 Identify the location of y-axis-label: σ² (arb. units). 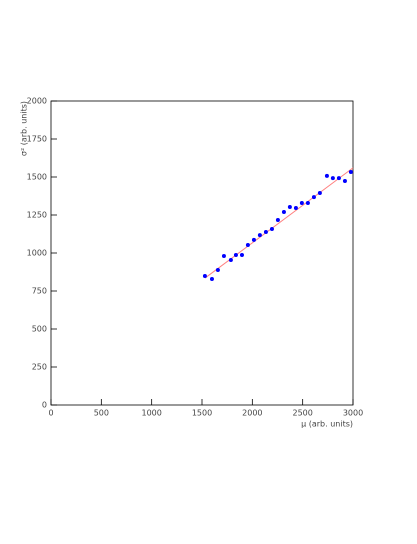
(24, 128).